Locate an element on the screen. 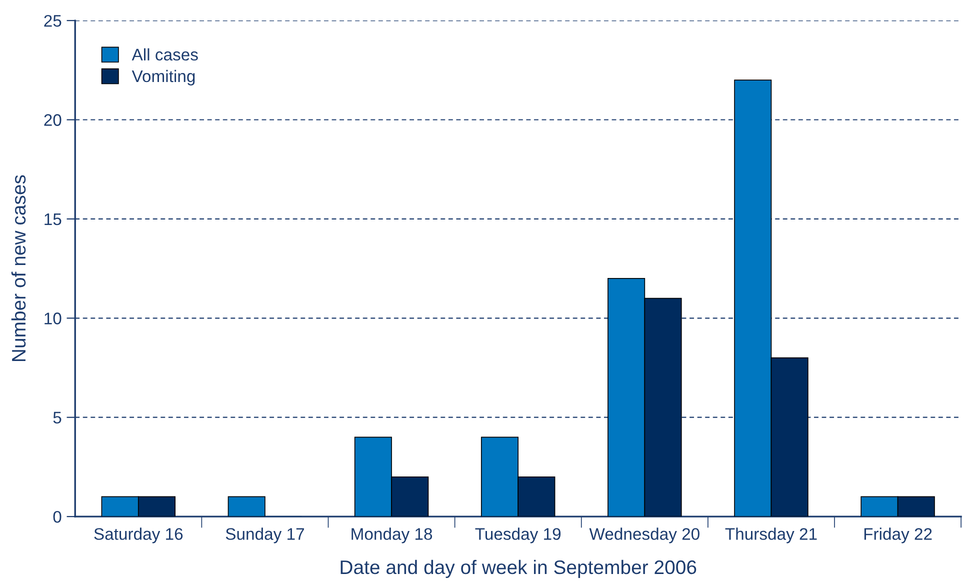 Image resolution: width=963 pixels, height=587 pixels. y-axis-title: Number of new cases is located at coordinates (18, 268).